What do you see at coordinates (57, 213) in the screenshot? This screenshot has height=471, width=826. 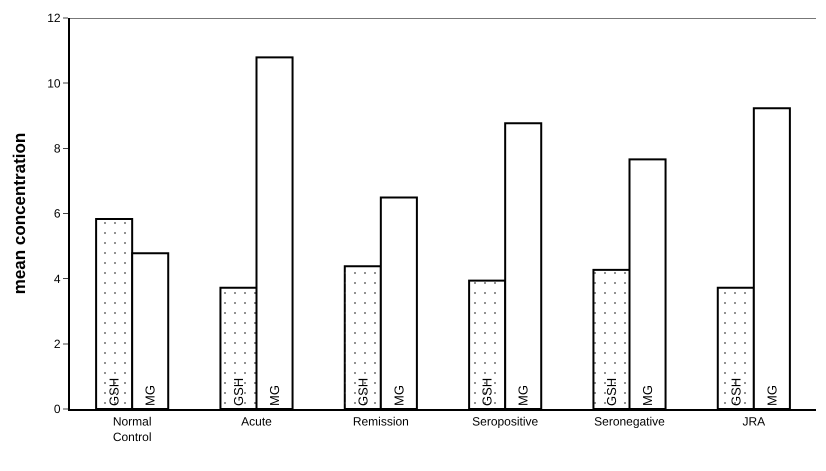 I see `y-tick-label: 6` at bounding box center [57, 213].